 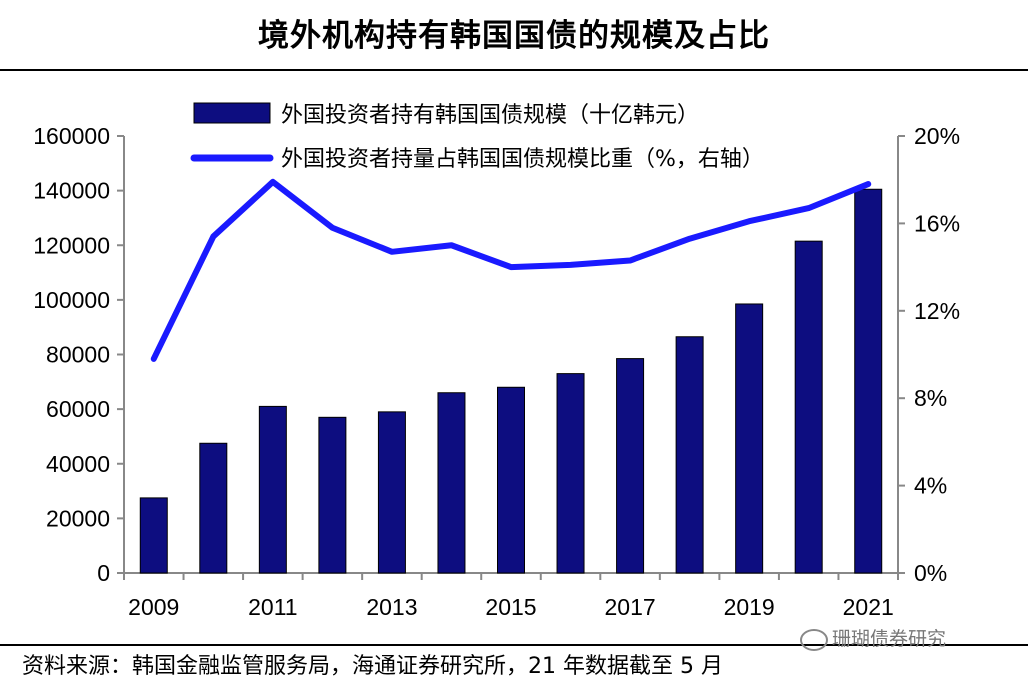 What do you see at coordinates (514, 645) in the screenshot?
I see `footer-divider` at bounding box center [514, 645].